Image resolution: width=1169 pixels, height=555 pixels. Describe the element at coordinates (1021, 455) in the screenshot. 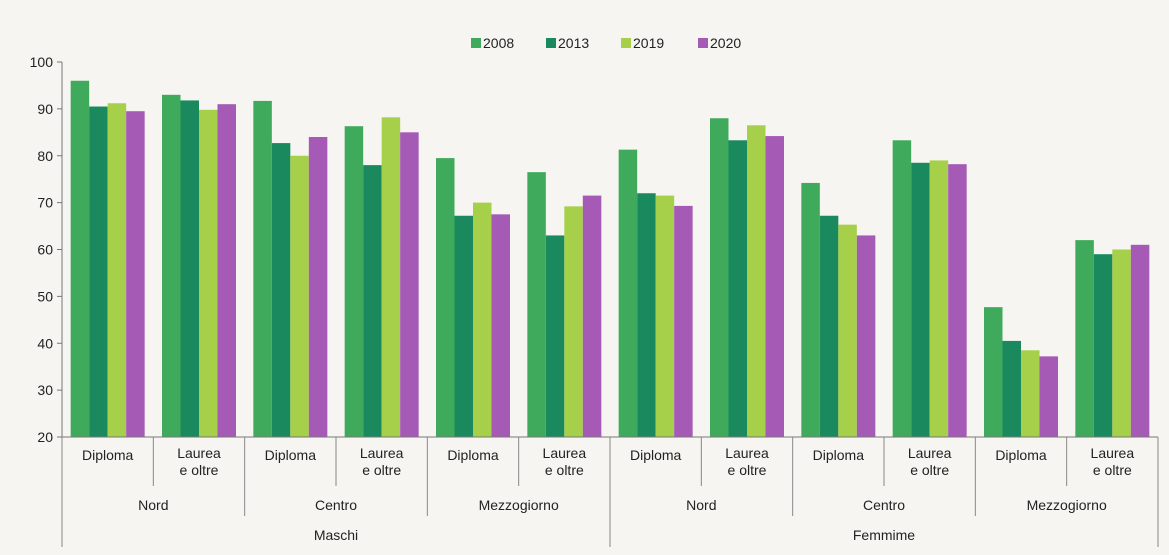

I see `category-label-10: Diploma` at that location.